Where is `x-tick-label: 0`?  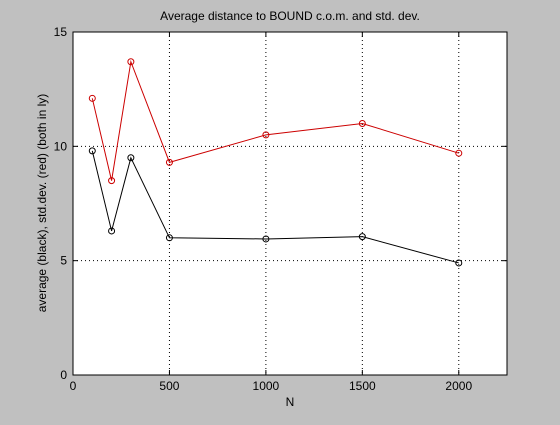 x-tick-label: 0 is located at coordinates (73, 386).